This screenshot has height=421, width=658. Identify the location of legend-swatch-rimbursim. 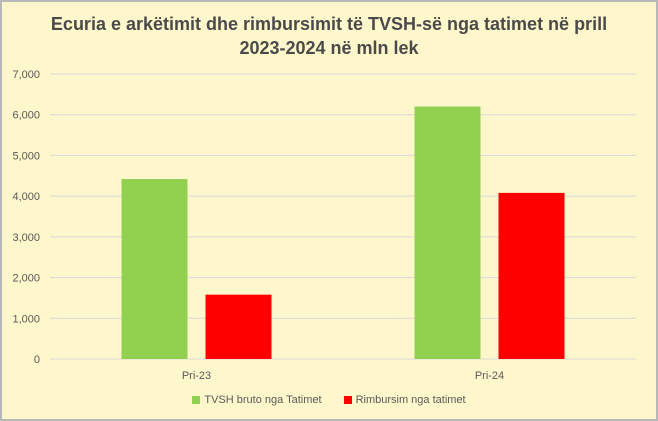
(347, 400).